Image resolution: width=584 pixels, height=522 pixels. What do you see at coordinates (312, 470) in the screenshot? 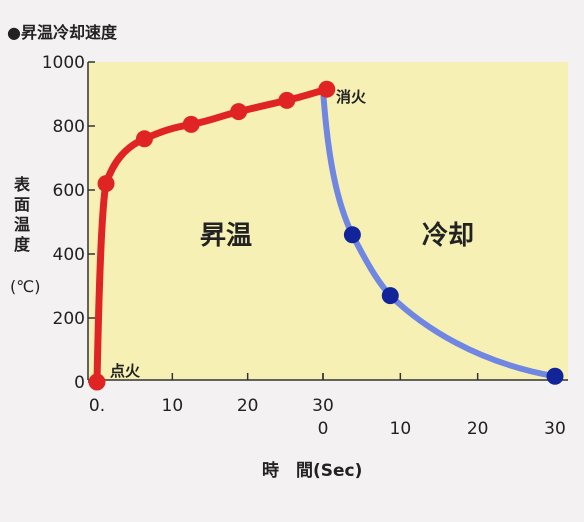
I see `x-axis-label: 時 間(Sec)` at bounding box center [312, 470].